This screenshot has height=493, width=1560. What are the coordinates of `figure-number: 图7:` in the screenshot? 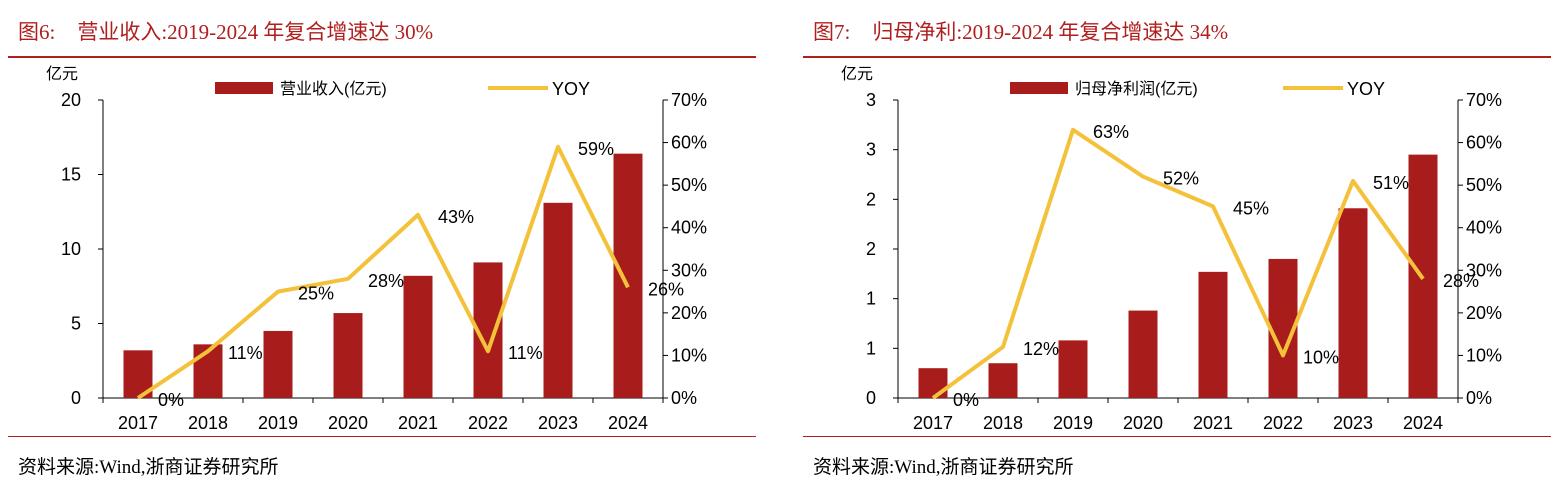 It's located at (832, 32).